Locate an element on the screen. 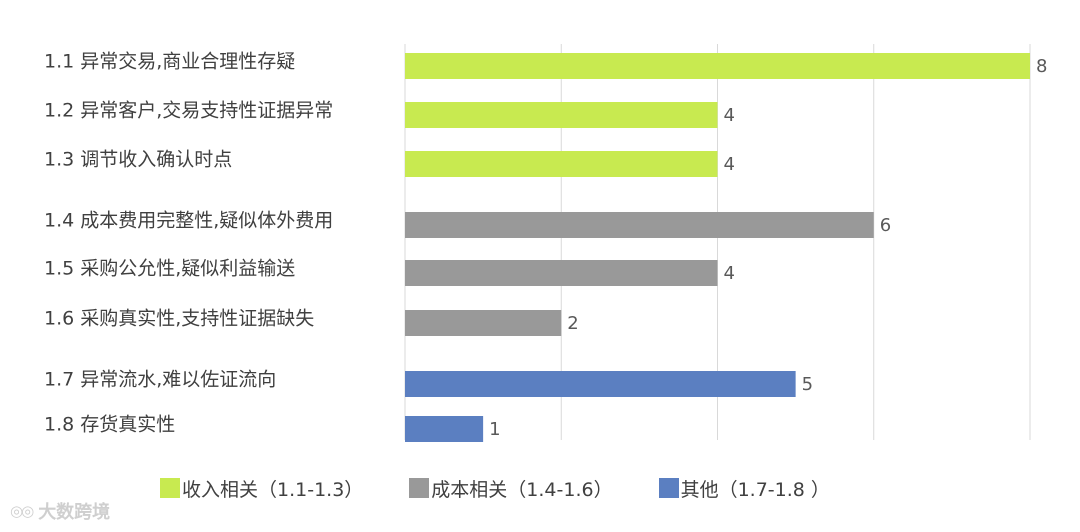 Image resolution: width=1080 pixels, height=532 pixels. category-label: 1.2 异常客户,交易支持性证据异常 is located at coordinates (188, 111).